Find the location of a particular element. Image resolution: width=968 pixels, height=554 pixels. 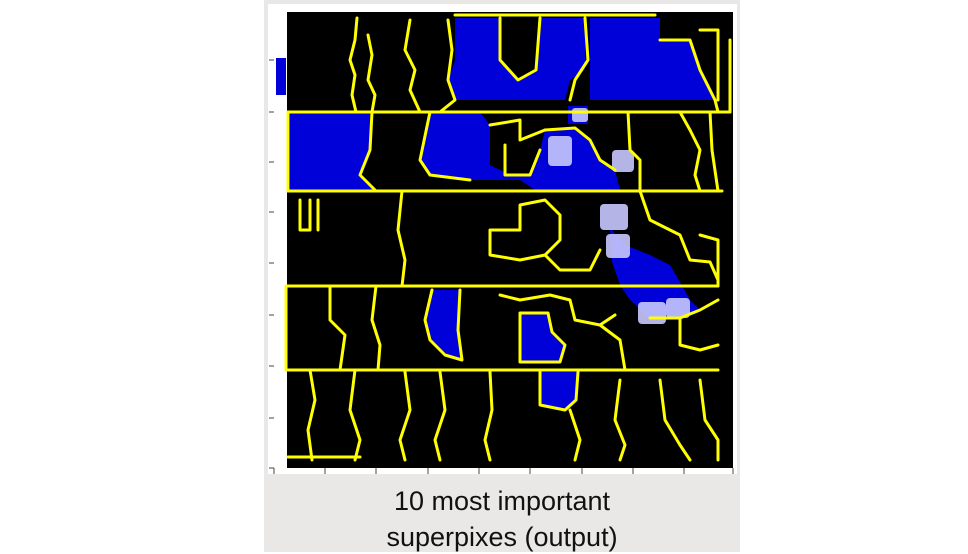

highlight-patches is located at coordinates (619, 216).